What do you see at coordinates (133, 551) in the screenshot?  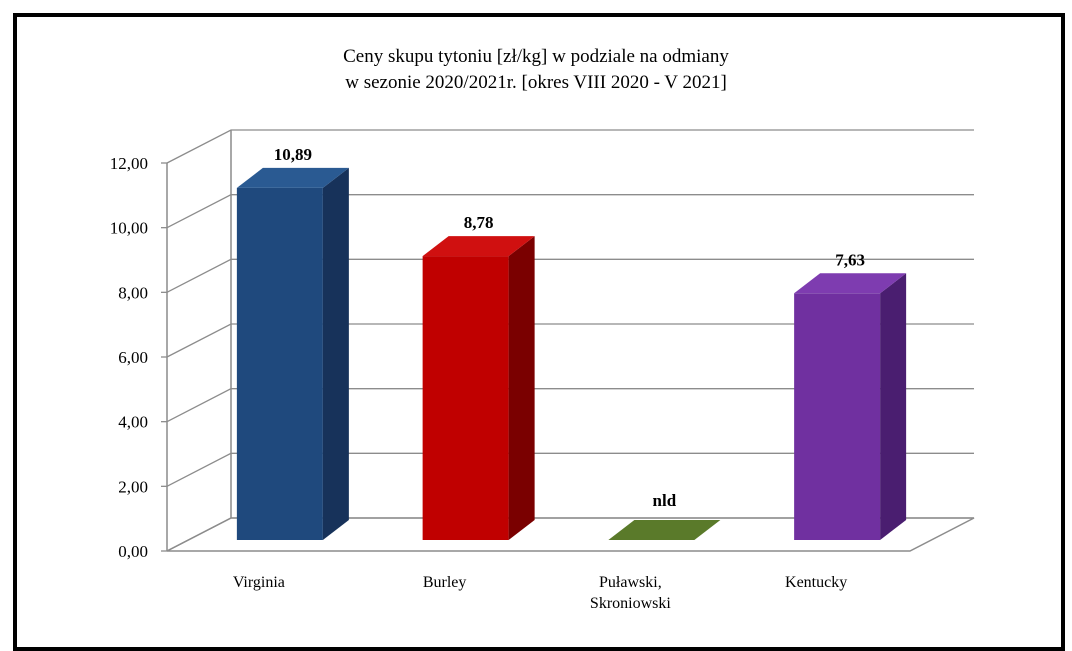 I see `y-tick-label: 0,00` at bounding box center [133, 551].